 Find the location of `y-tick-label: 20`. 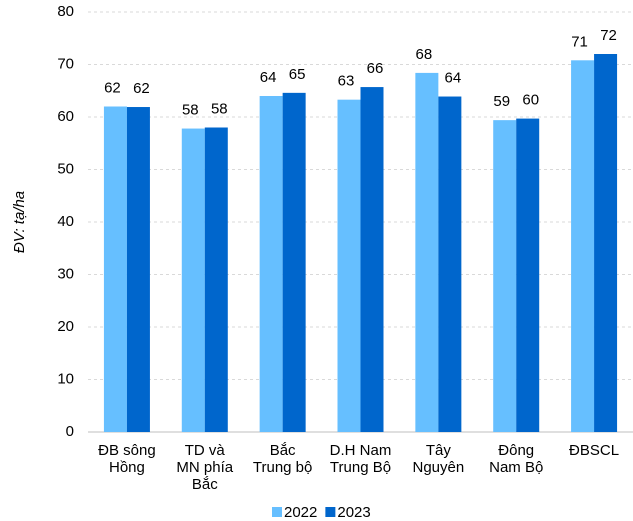

y-tick-label: 20 is located at coordinates (65, 326).